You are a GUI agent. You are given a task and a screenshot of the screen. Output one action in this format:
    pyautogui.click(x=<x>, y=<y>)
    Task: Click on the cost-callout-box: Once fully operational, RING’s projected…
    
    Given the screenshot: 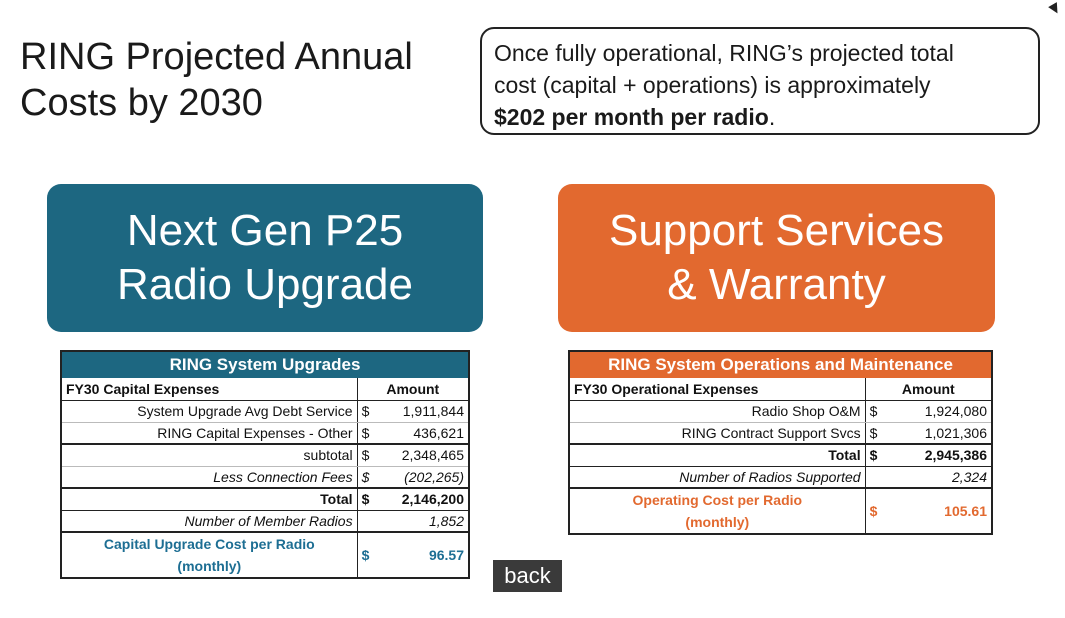 What is the action you would take?
    pyautogui.click(x=760, y=81)
    